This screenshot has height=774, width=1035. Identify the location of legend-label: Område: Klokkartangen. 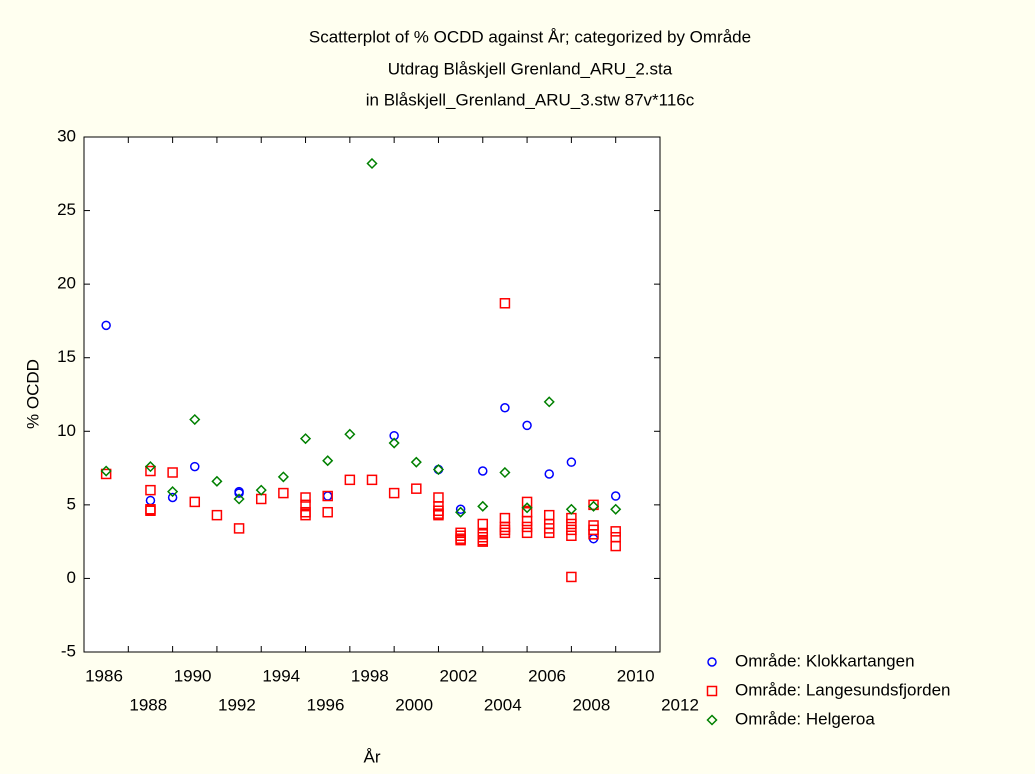
(825, 660).